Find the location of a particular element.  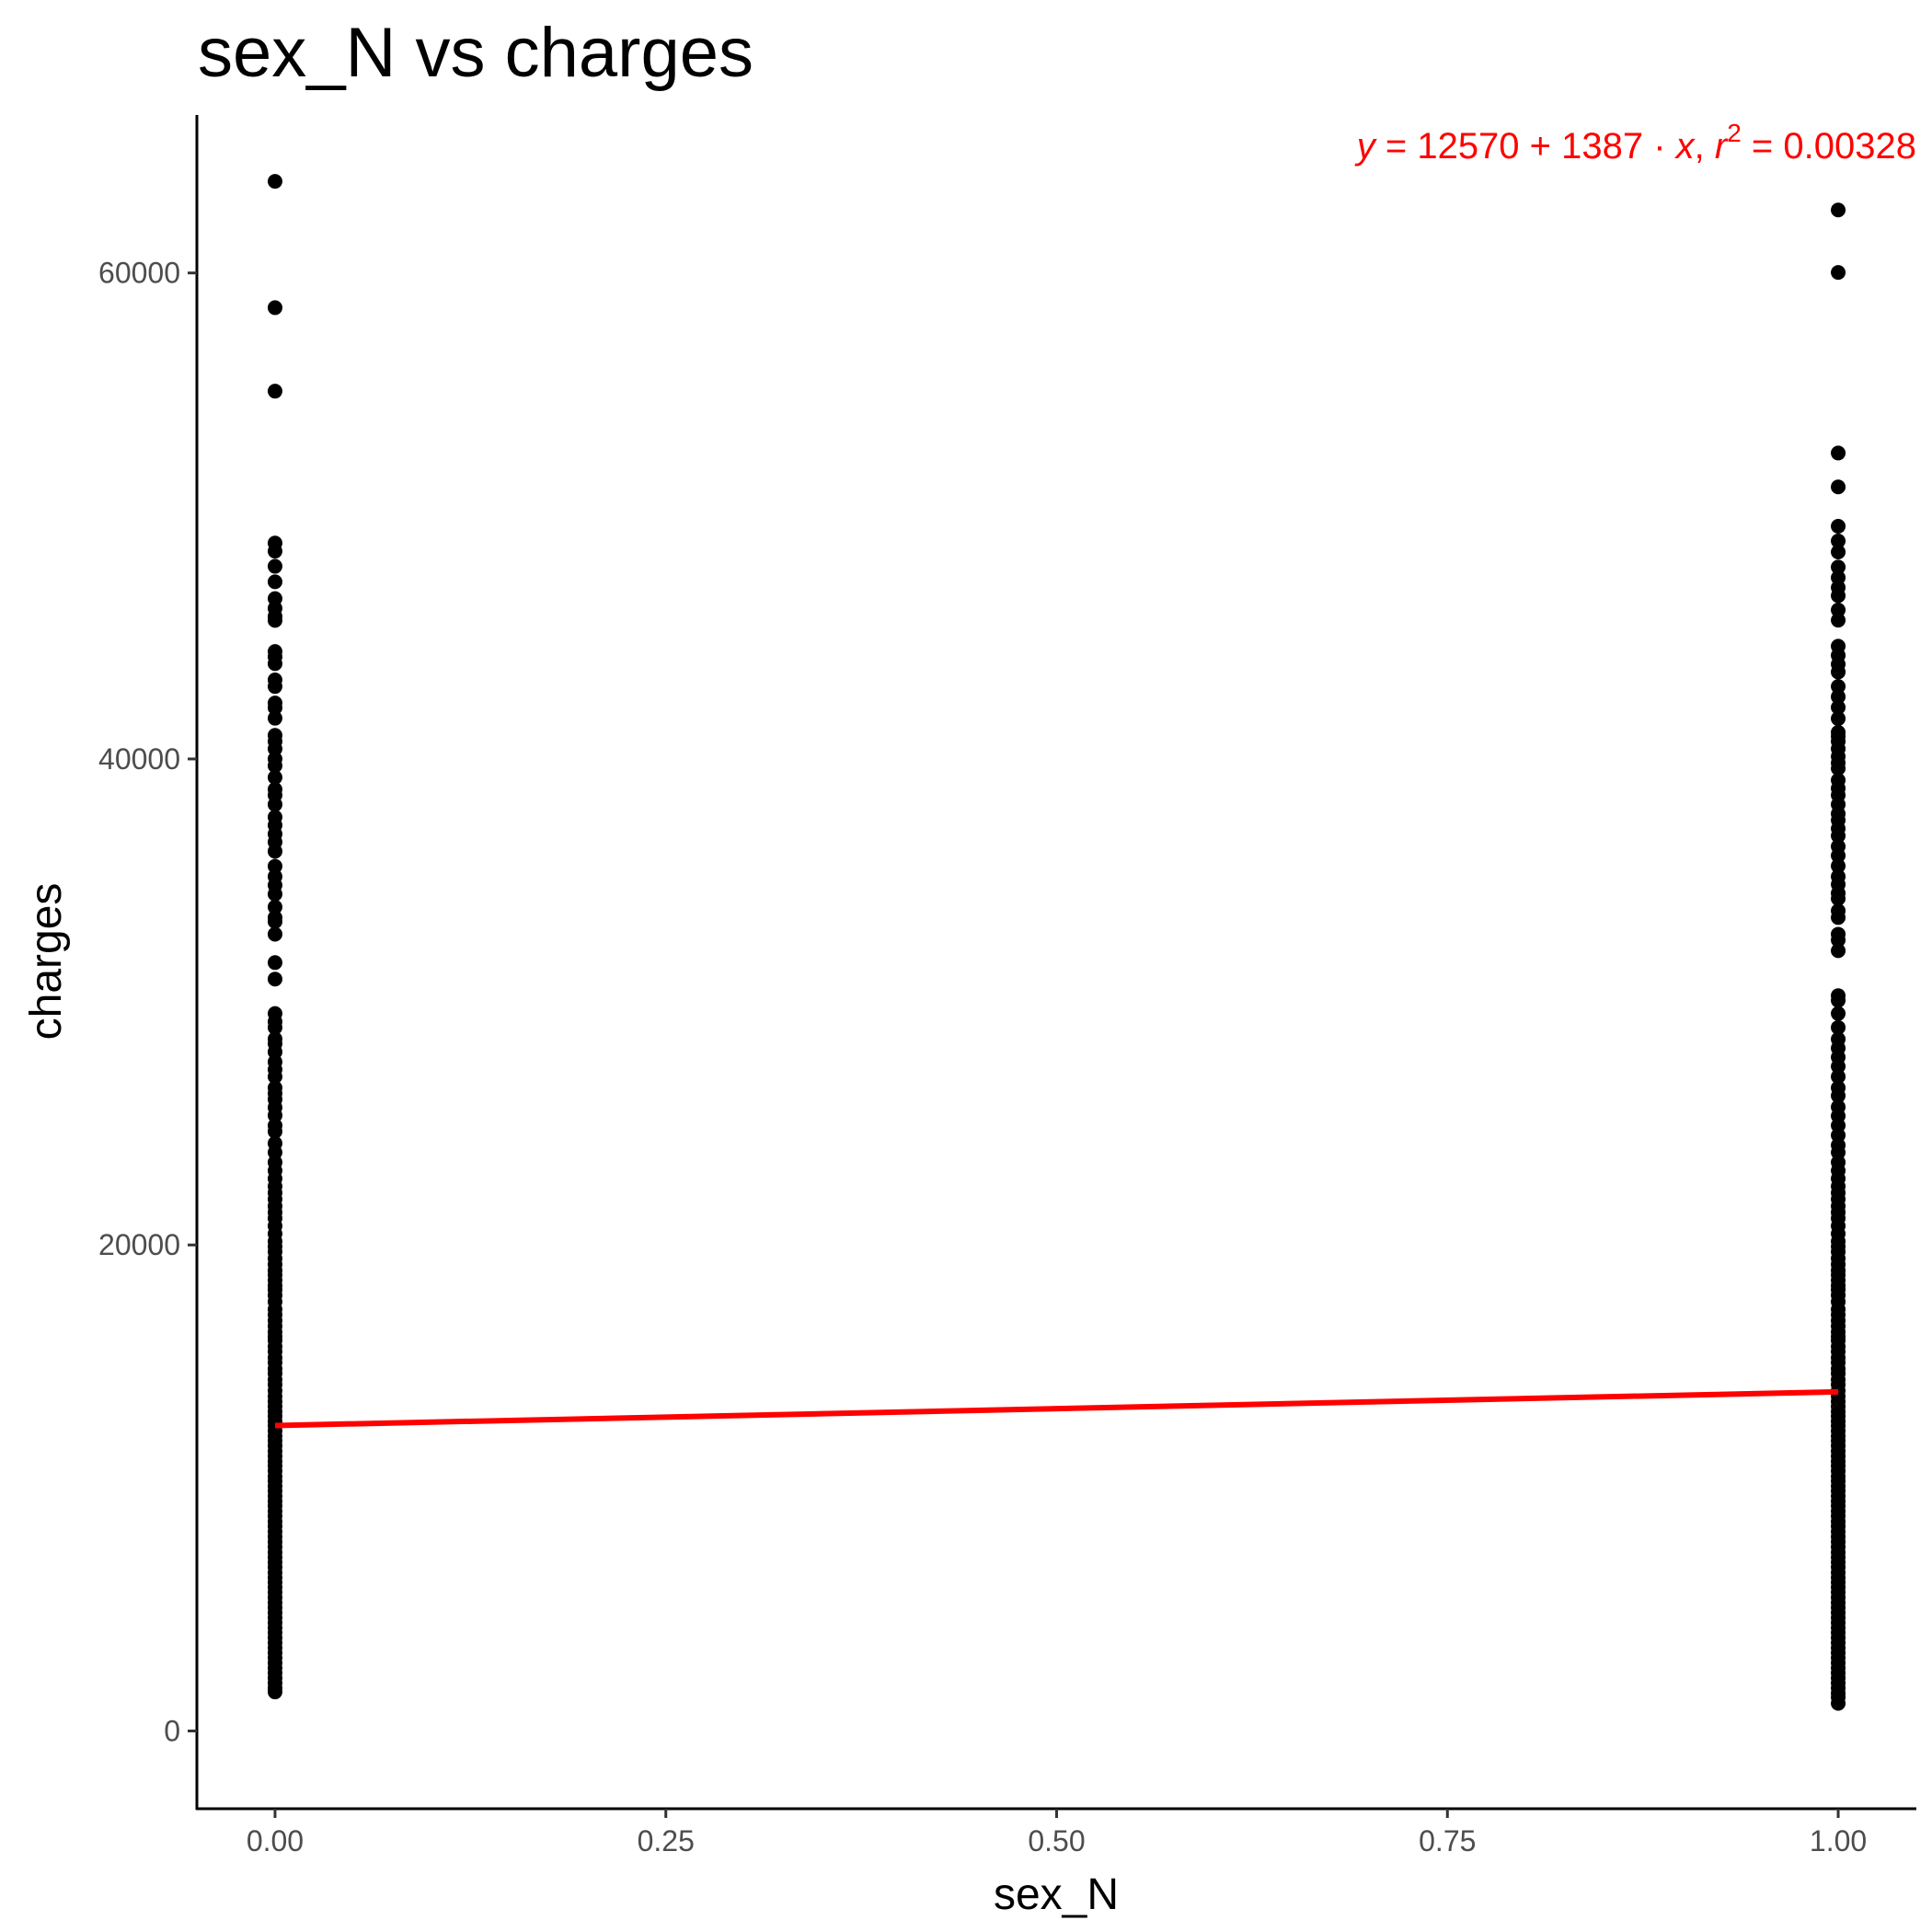

x-axis-title: sex_N is located at coordinates (1056, 1894).